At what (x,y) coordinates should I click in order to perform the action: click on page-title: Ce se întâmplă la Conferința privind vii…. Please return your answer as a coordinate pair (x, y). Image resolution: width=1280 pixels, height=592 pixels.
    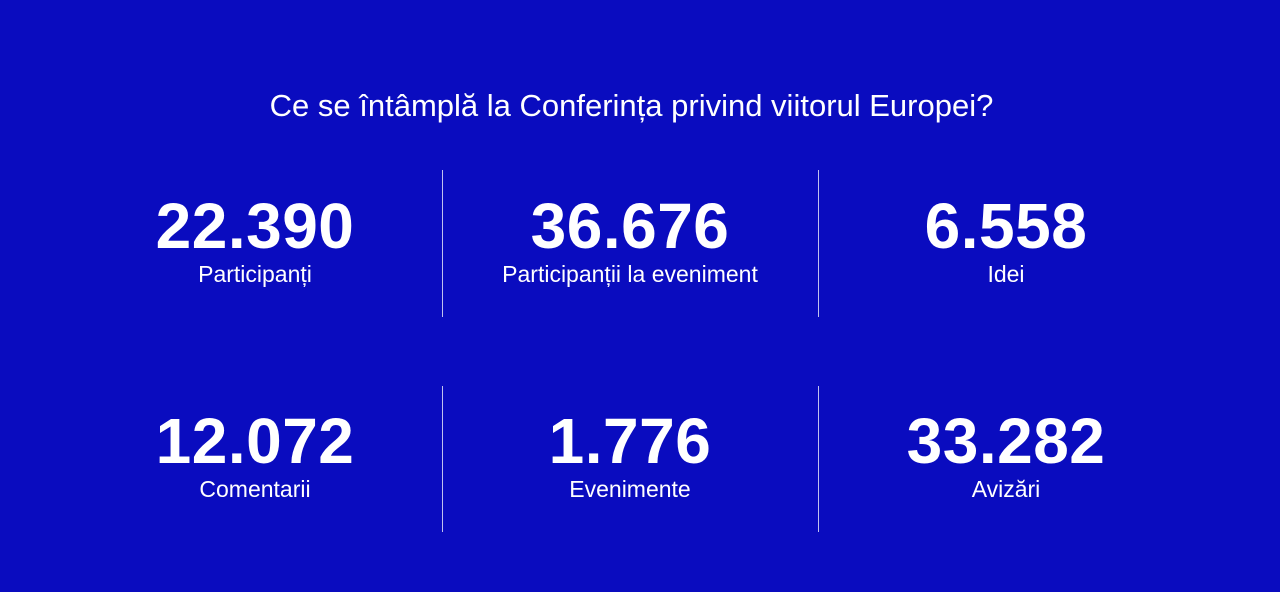
    Looking at the image, I should click on (631, 105).